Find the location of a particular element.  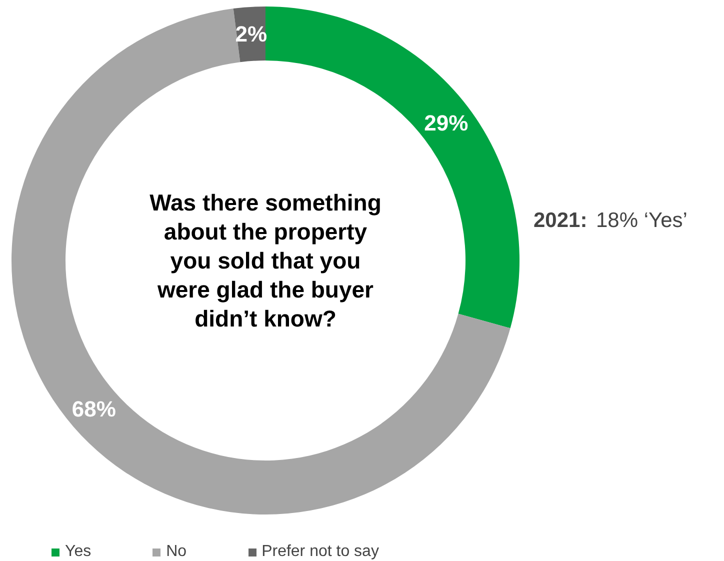

data-label: 68% is located at coordinates (94, 409).